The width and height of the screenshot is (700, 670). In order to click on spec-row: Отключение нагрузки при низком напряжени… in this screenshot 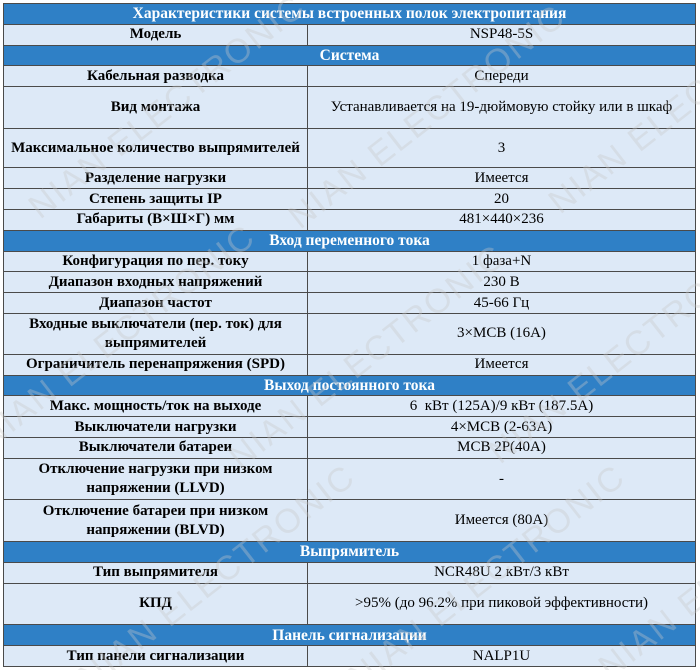, I will do `click(349, 479)`.